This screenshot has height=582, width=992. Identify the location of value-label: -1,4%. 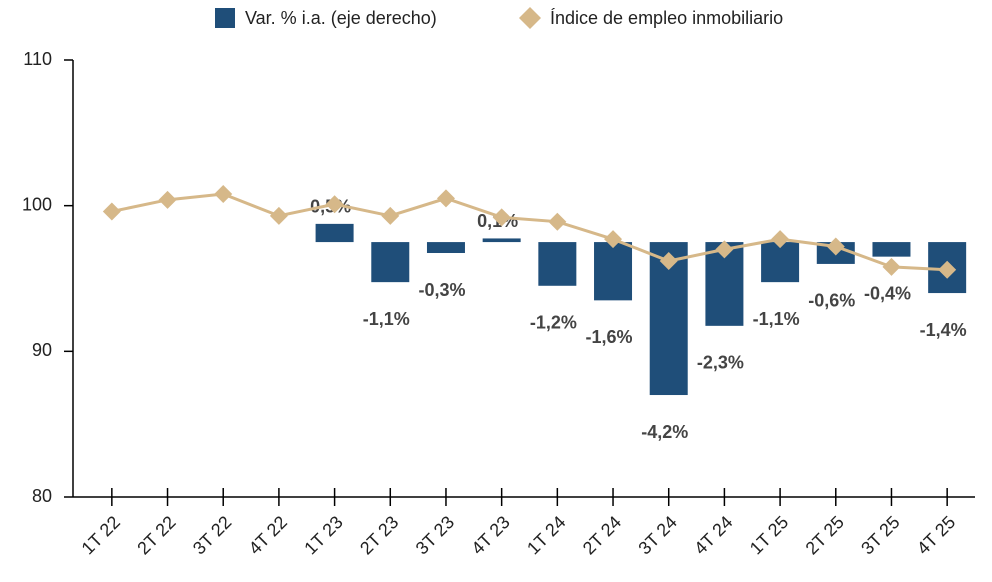
(943, 330).